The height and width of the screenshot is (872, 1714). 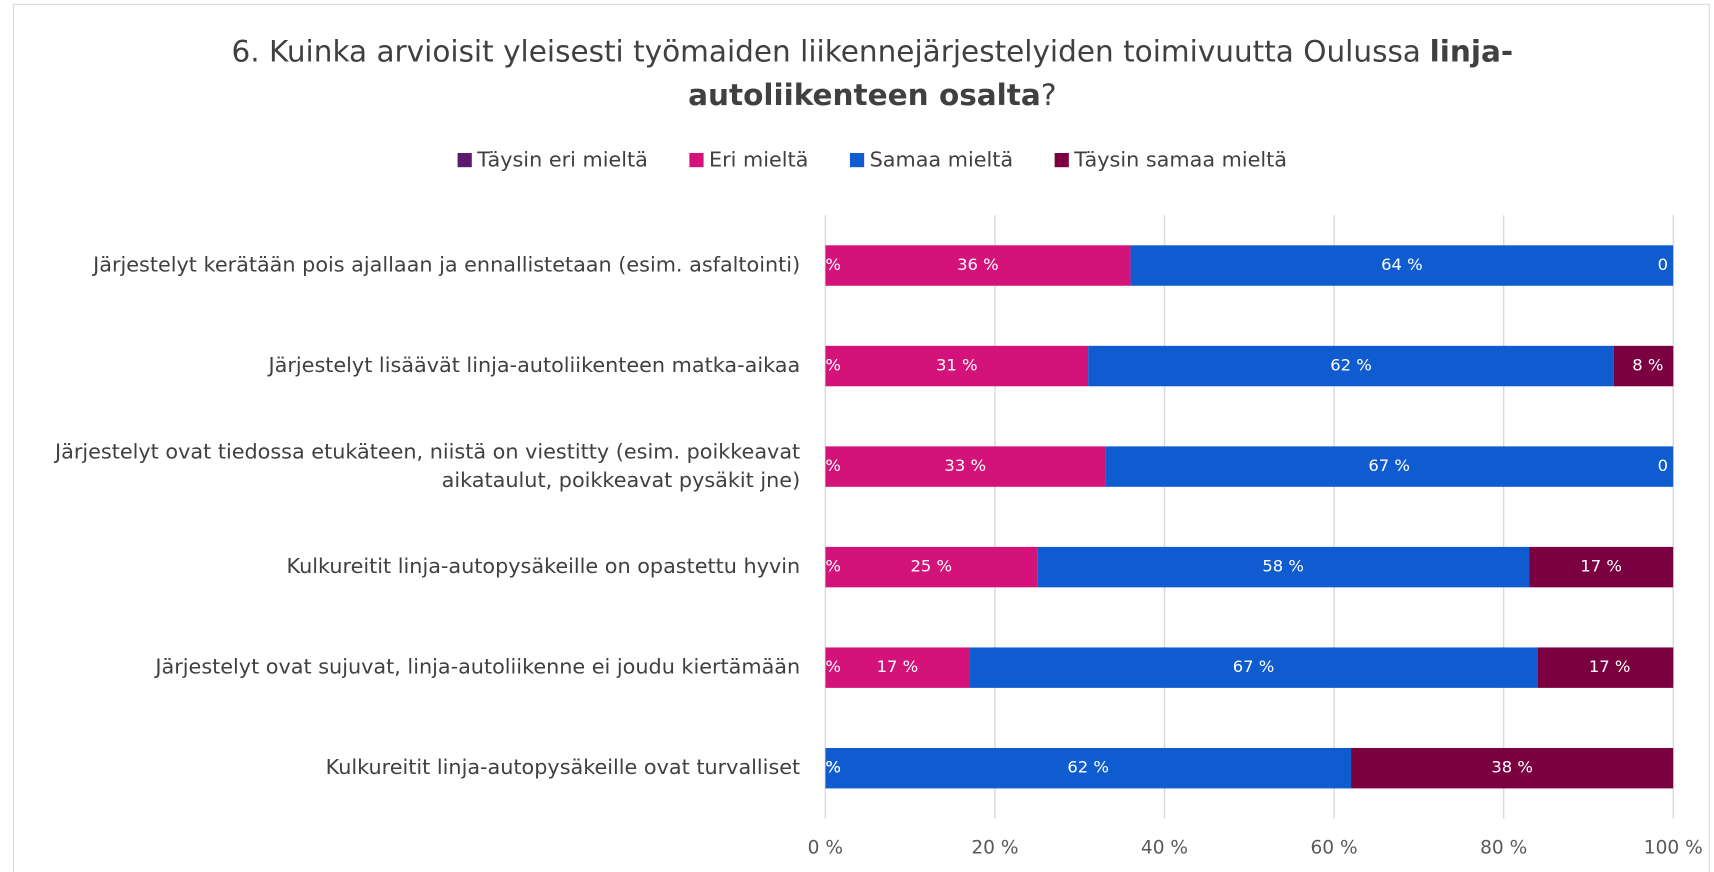 I want to click on value-label: 33 %, so click(x=965, y=465).